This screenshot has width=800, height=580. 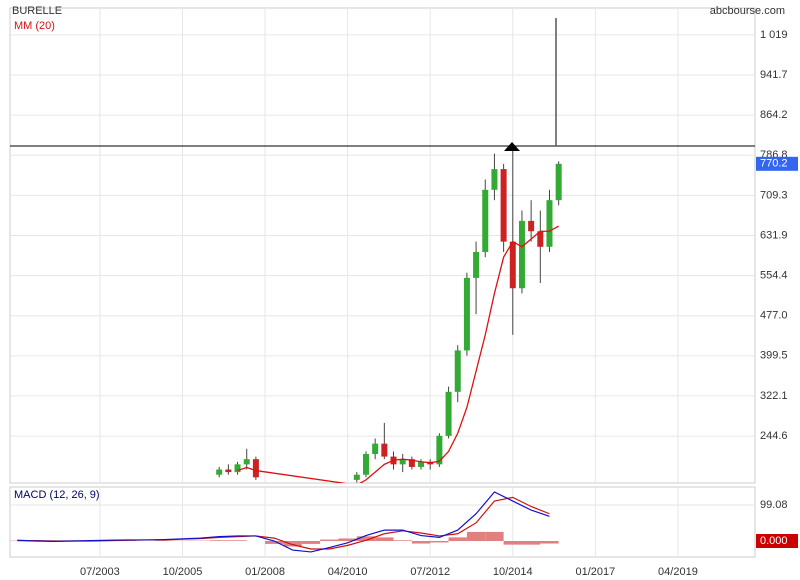 I want to click on x-tick-label: 04/2019, so click(x=678, y=572).